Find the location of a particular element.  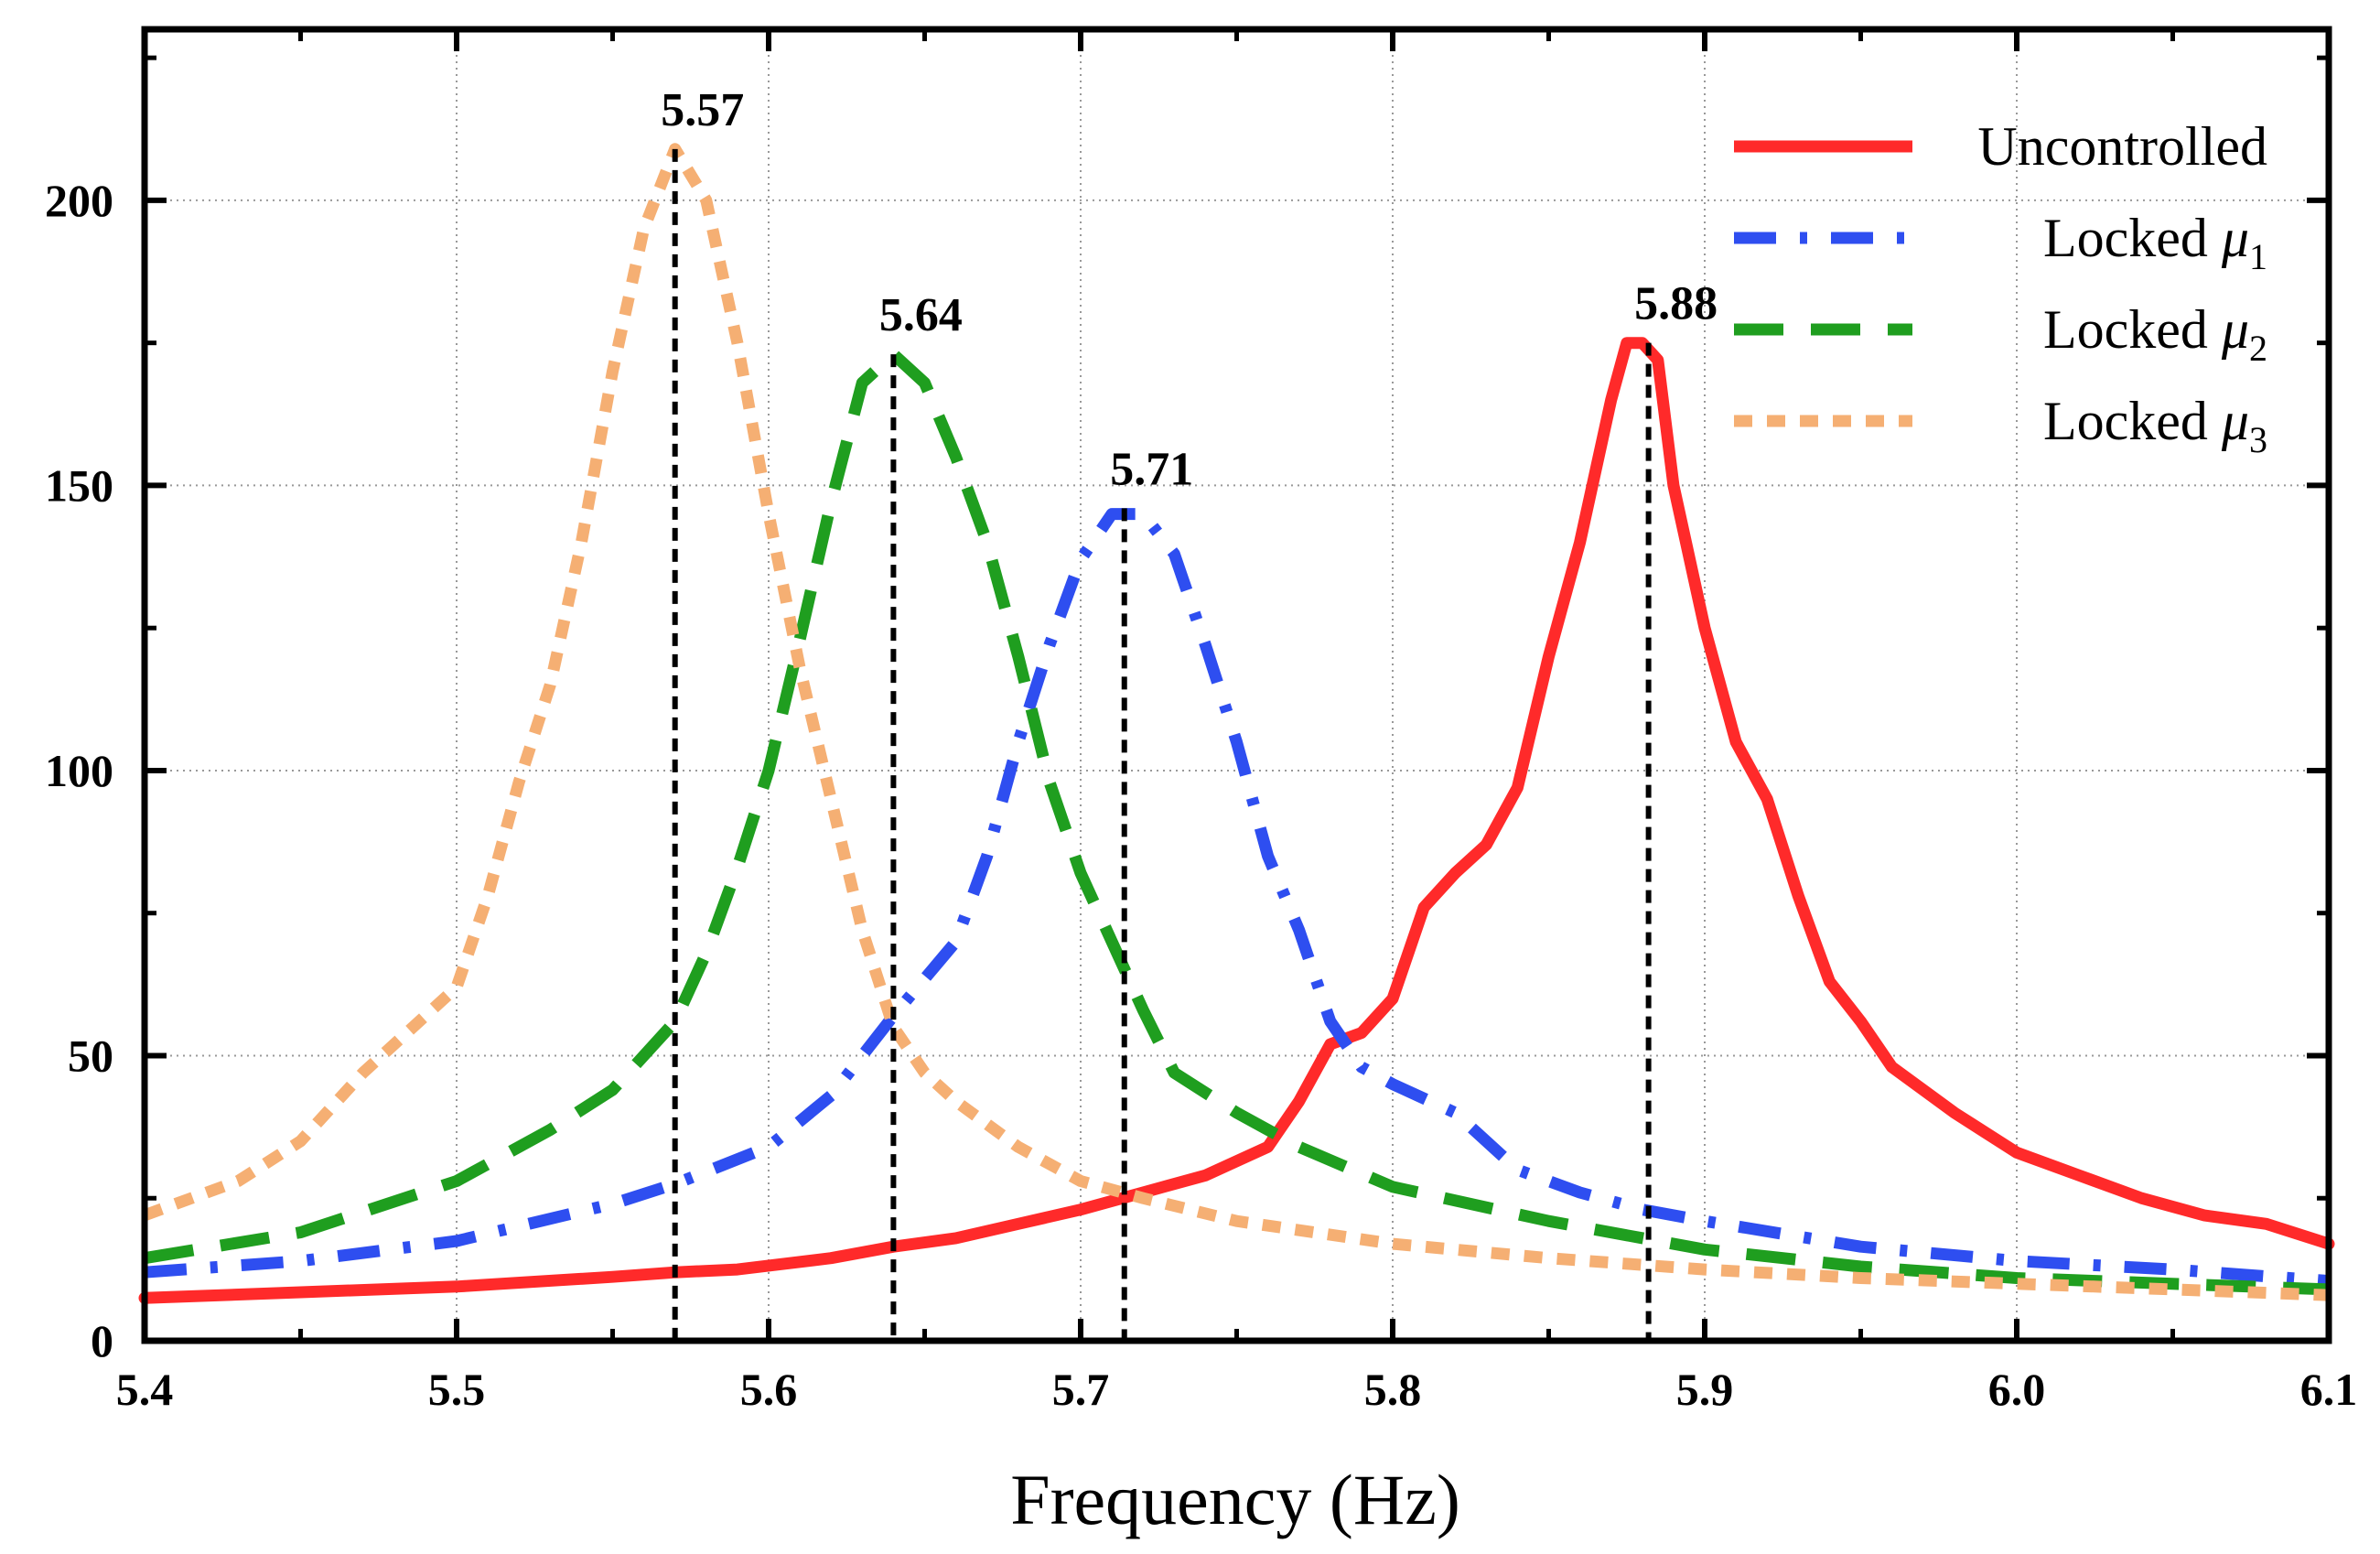

y-tick-label: 0 is located at coordinates (102, 1340).